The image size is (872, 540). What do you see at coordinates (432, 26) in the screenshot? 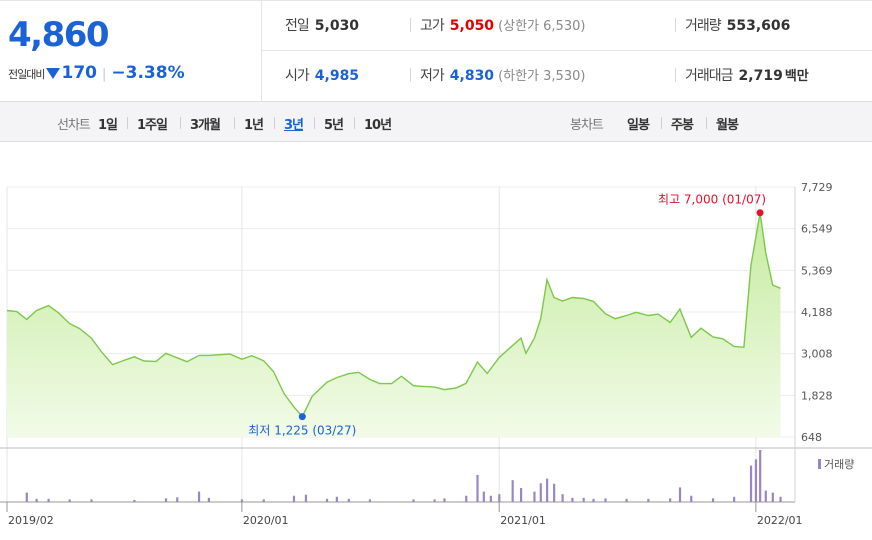
I see `quote-key: 고가` at bounding box center [432, 26].